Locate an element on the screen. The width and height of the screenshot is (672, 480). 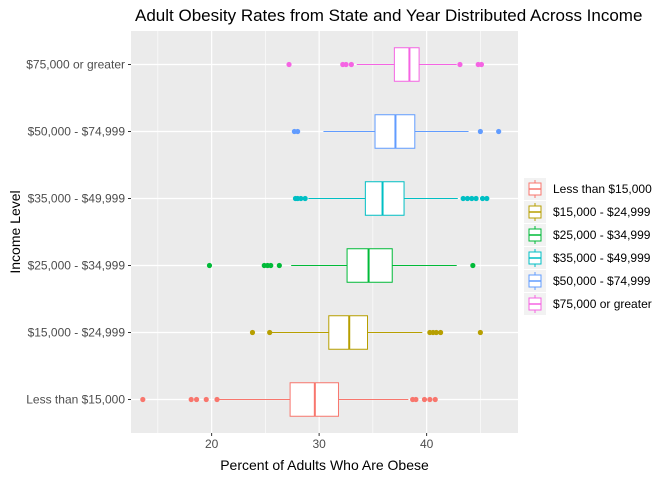
y-axis-title: Income Level is located at coordinates (15, 231).